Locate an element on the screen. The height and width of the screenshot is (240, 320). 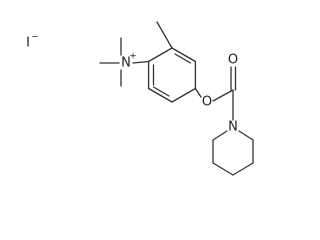
charge-label: + is located at coordinates (133, 57).